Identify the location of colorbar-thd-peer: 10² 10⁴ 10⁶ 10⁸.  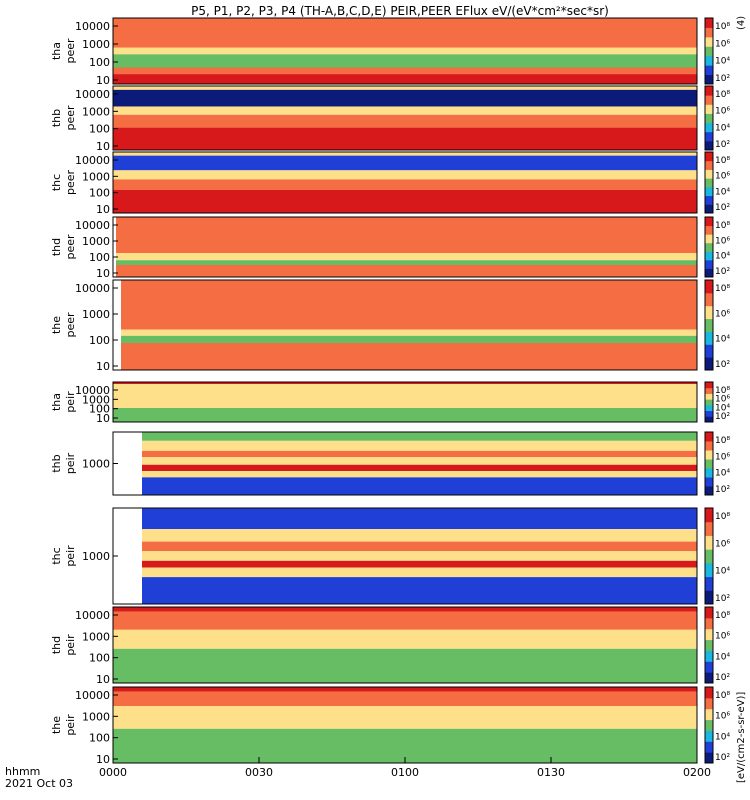
(717, 247).